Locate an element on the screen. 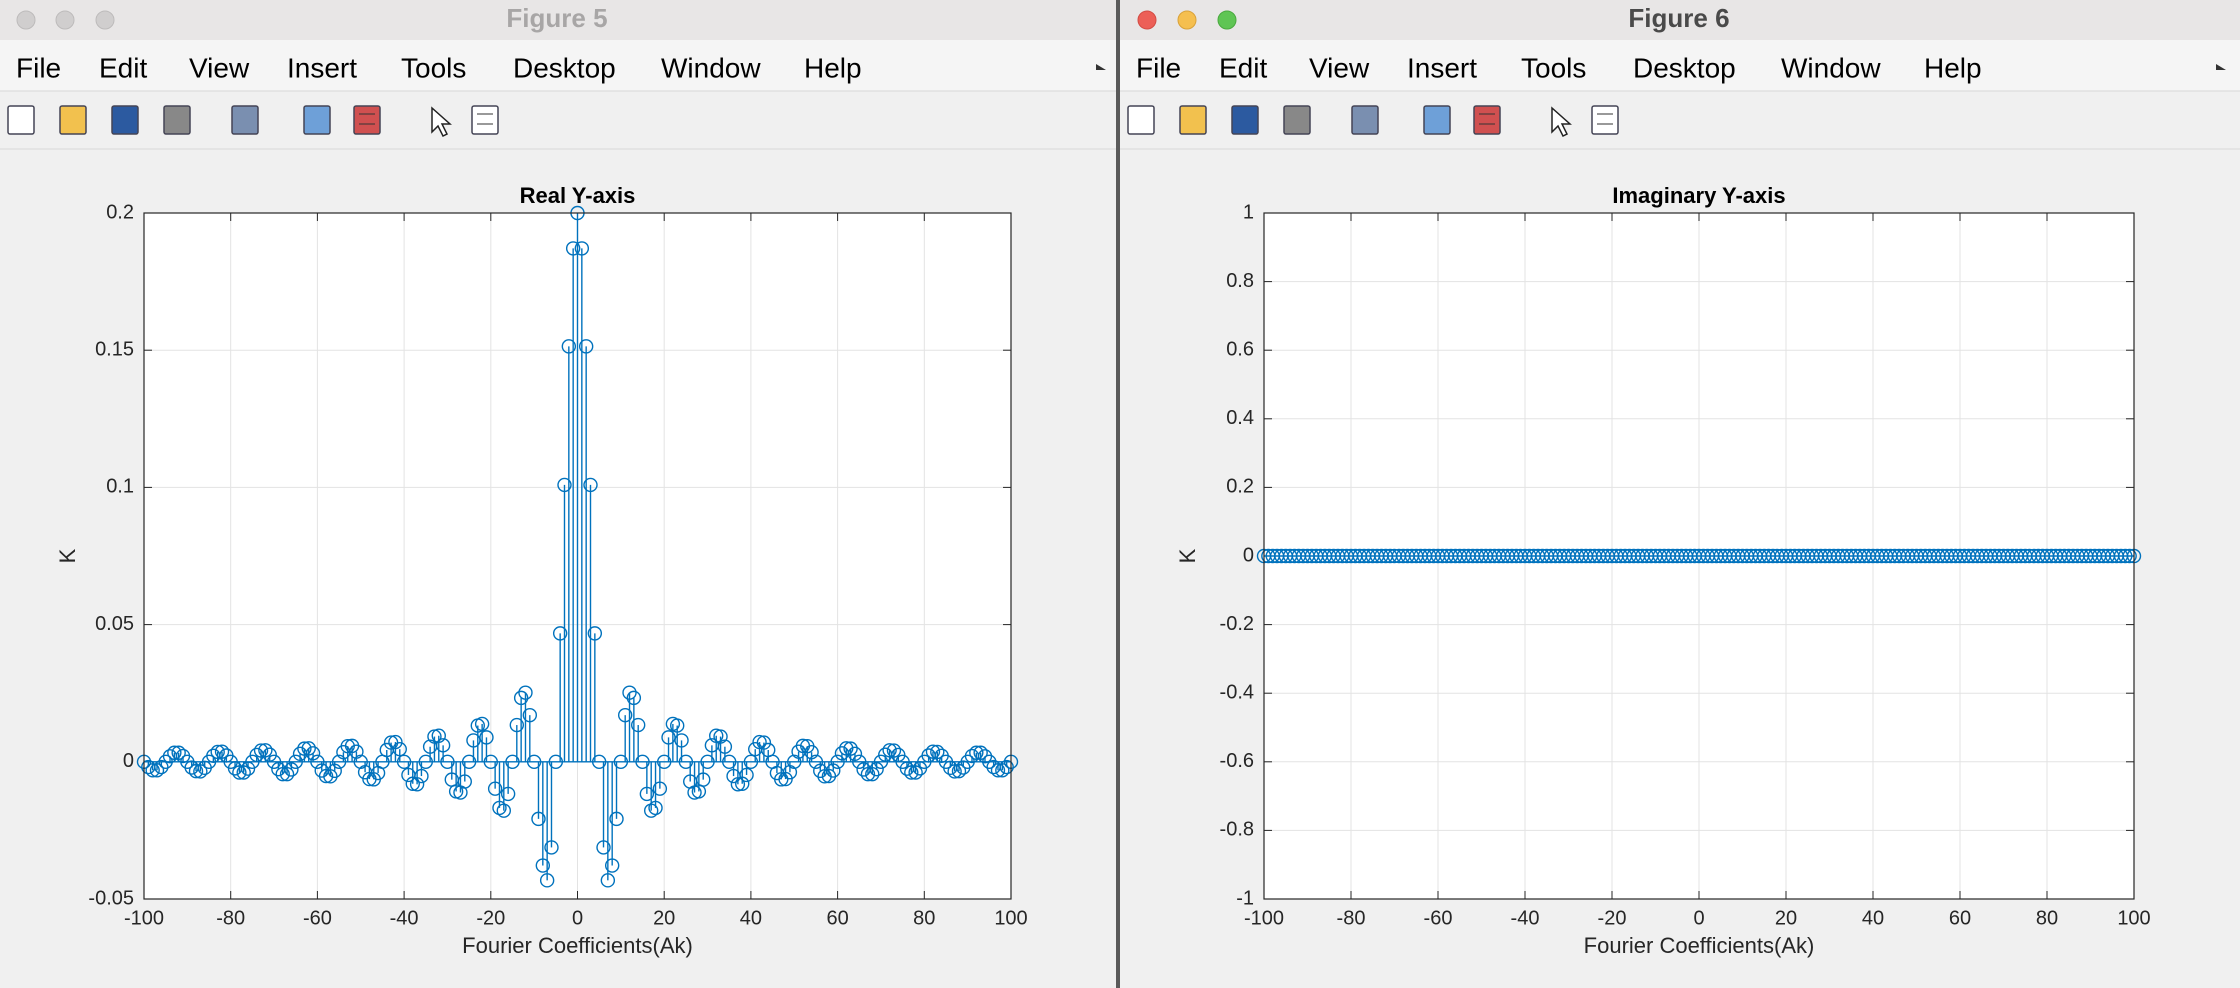 This screenshot has height=988, width=2240. x-tick-label: 100 is located at coordinates (1010, 918).